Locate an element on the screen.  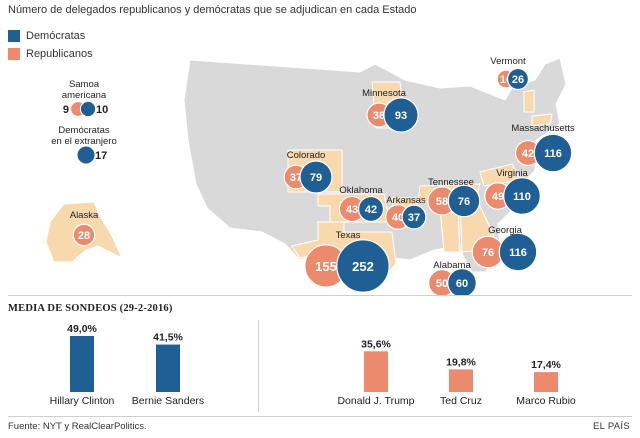
footer-rule is located at coordinates (320, 416).